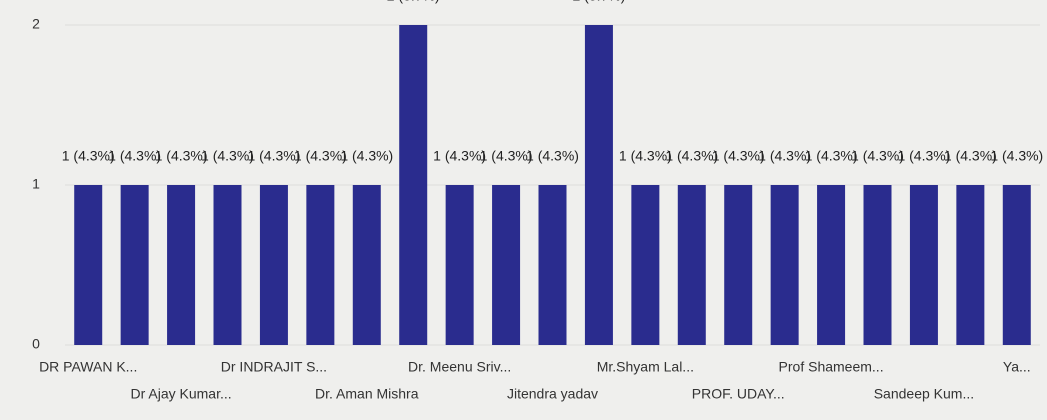  What do you see at coordinates (367, 394) in the screenshot?
I see `x-tick-label: Dr. Aman Mishra` at bounding box center [367, 394].